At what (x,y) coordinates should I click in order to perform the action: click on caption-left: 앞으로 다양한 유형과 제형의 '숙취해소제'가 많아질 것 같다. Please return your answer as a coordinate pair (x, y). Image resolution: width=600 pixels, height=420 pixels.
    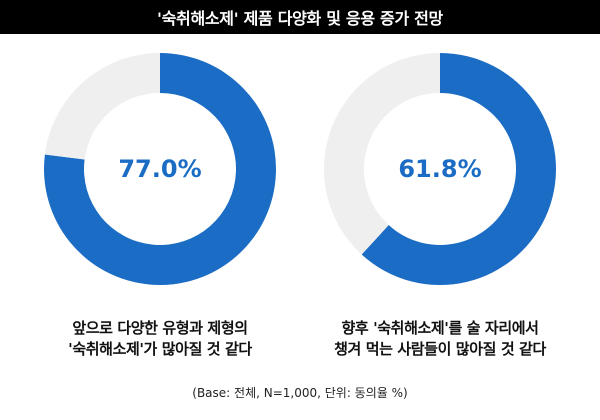
    Looking at the image, I should click on (160, 339).